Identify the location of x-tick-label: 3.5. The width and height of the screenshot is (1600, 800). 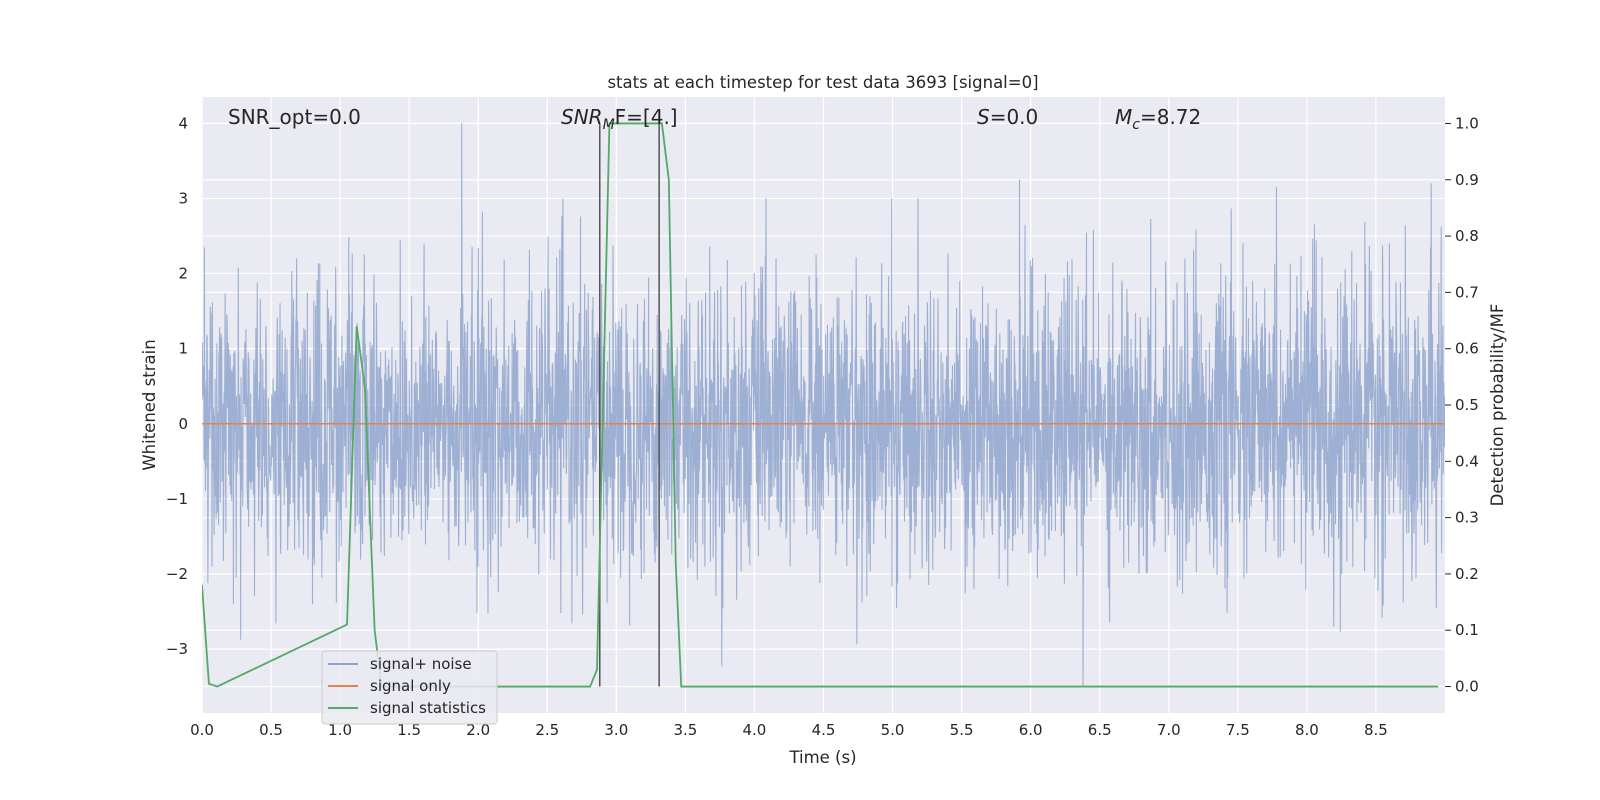
(685, 730).